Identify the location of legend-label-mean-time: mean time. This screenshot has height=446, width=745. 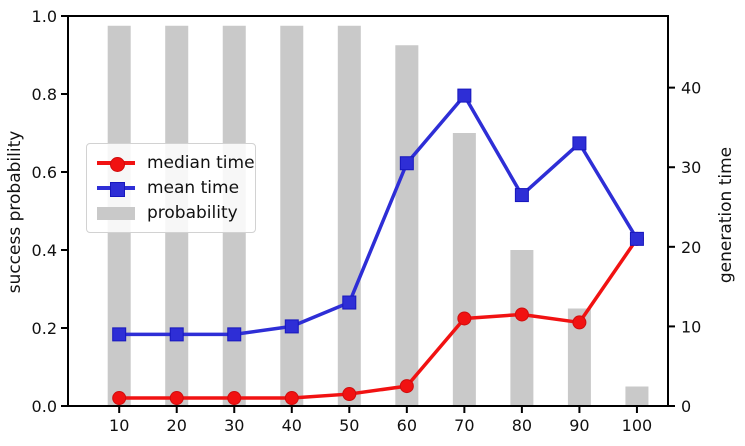
(193, 187).